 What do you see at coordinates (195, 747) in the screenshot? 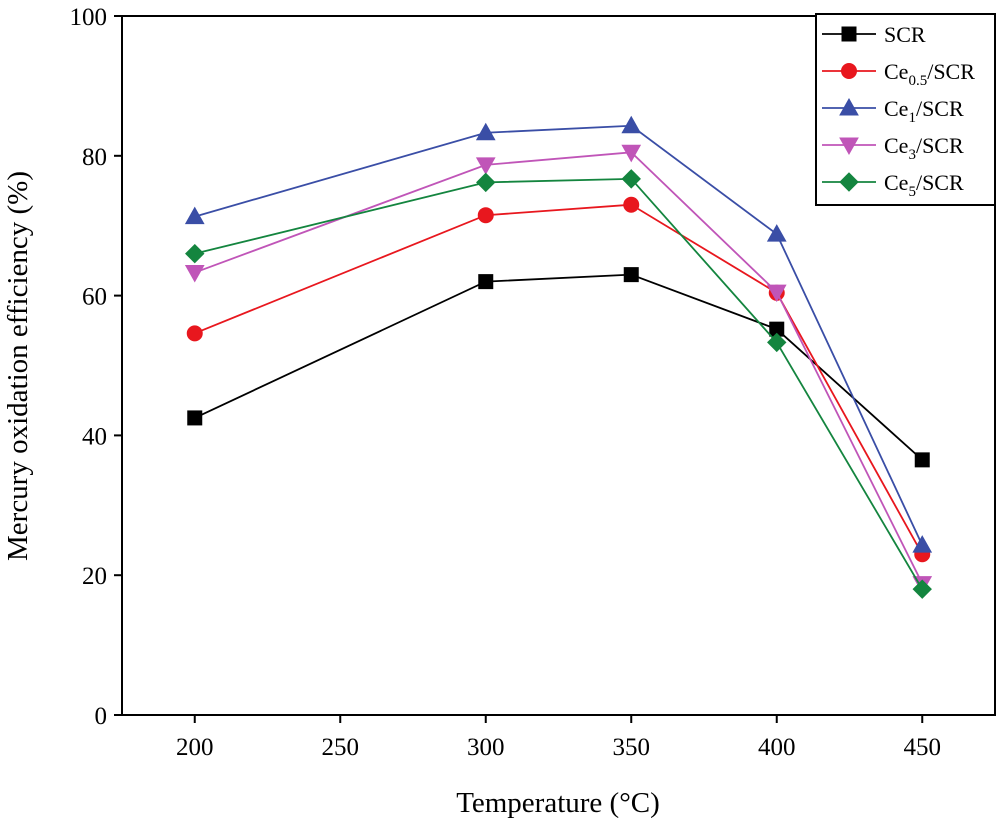
I see `x-tick-label: 200` at bounding box center [195, 747].